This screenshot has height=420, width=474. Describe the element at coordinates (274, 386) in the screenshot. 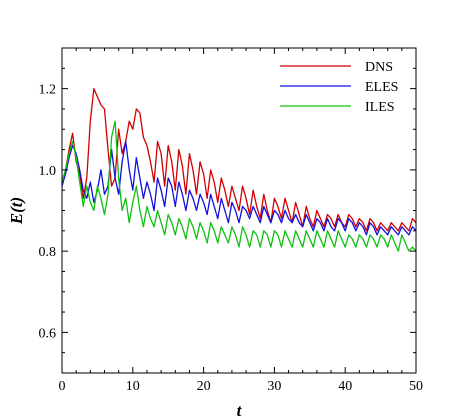

I see `x-tick-label: 30` at that location.